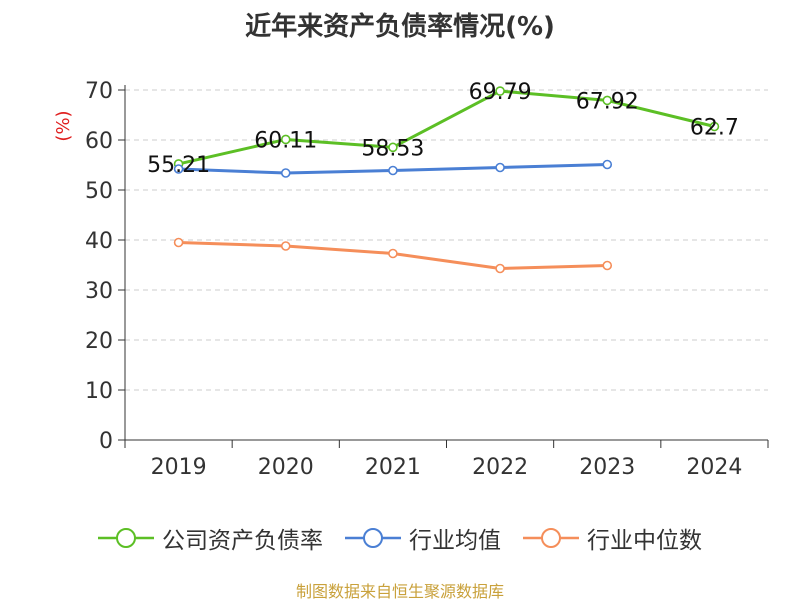 This screenshot has width=800, height=602. I want to click on y-tick-label: 30, so click(99, 291).